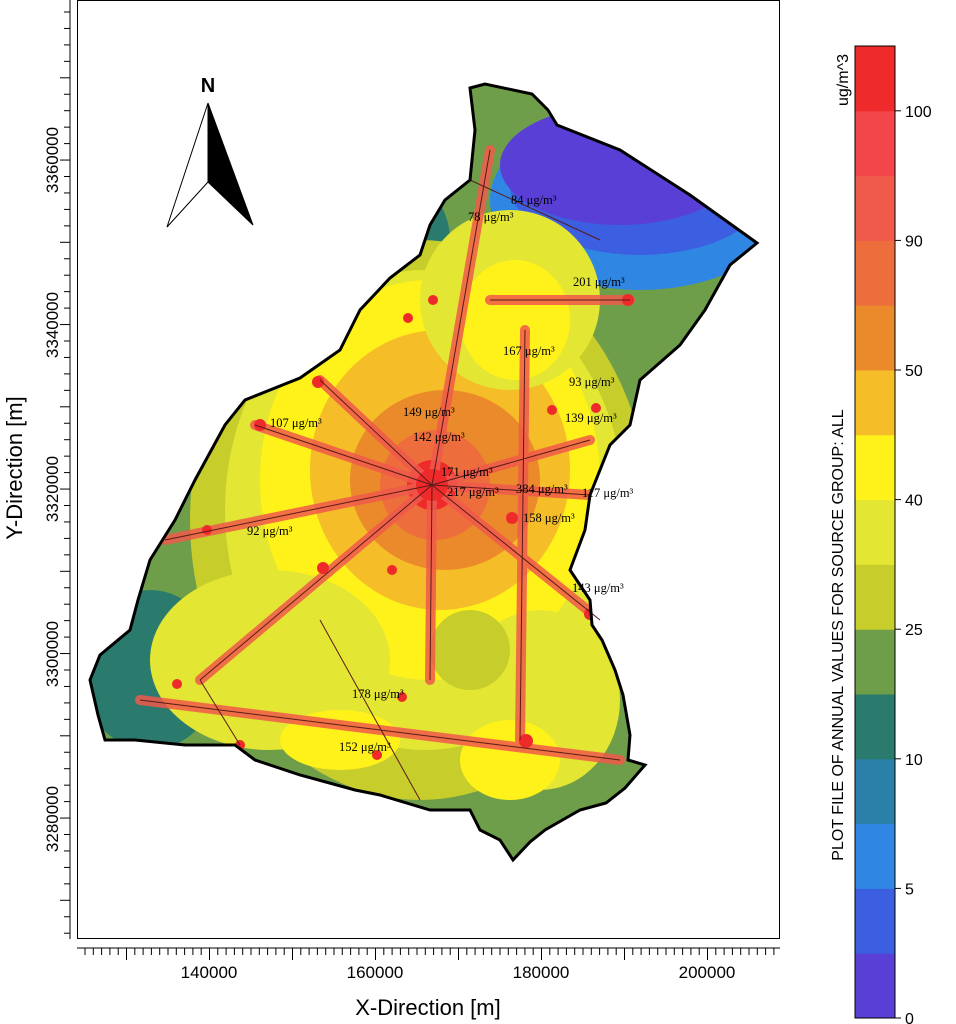 The image size is (956, 1024). I want to click on annotation-label: 78 μg/m³, so click(491, 217).